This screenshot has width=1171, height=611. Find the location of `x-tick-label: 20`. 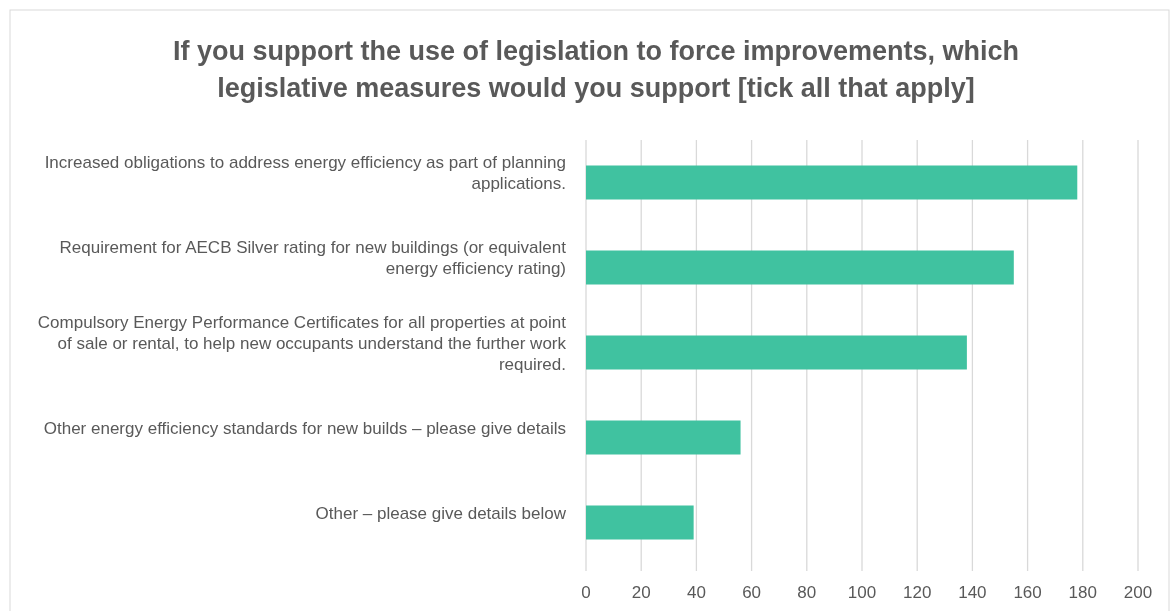

x-tick-label: 20 is located at coordinates (641, 592).